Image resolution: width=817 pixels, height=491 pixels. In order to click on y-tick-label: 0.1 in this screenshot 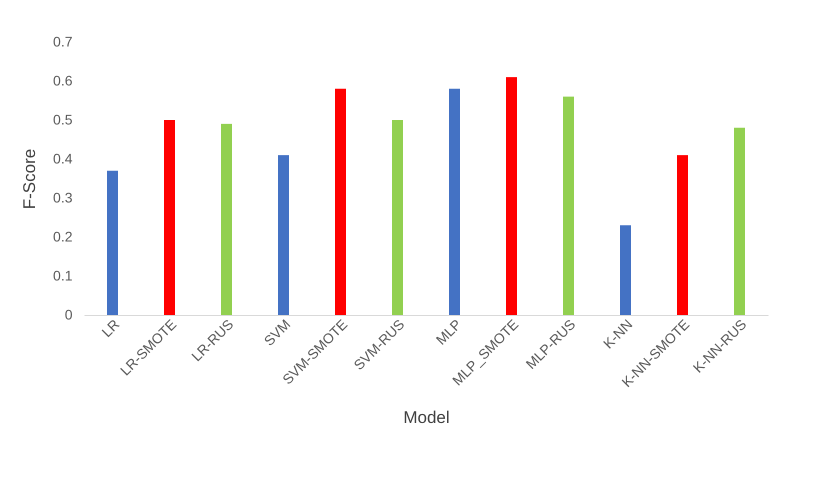, I will do `click(63, 276)`.